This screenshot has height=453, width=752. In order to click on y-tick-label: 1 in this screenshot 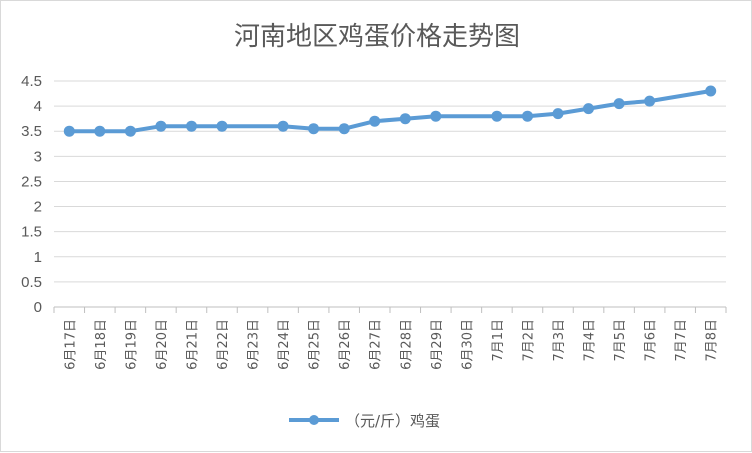, I will do `click(38, 257)`.